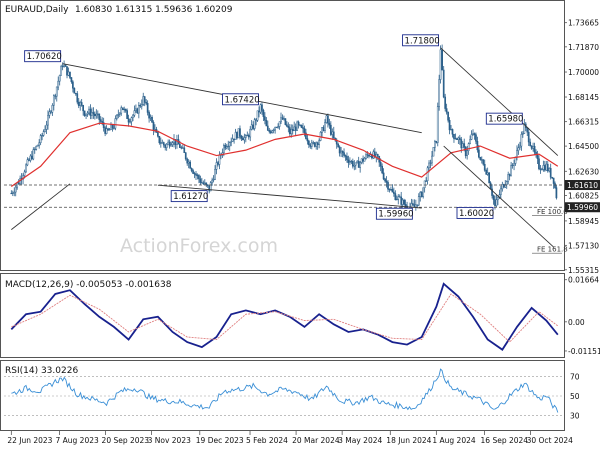 The image size is (600, 454). What do you see at coordinates (575, 415) in the screenshot?
I see `rsi-axis-tick: 30` at bounding box center [575, 415].